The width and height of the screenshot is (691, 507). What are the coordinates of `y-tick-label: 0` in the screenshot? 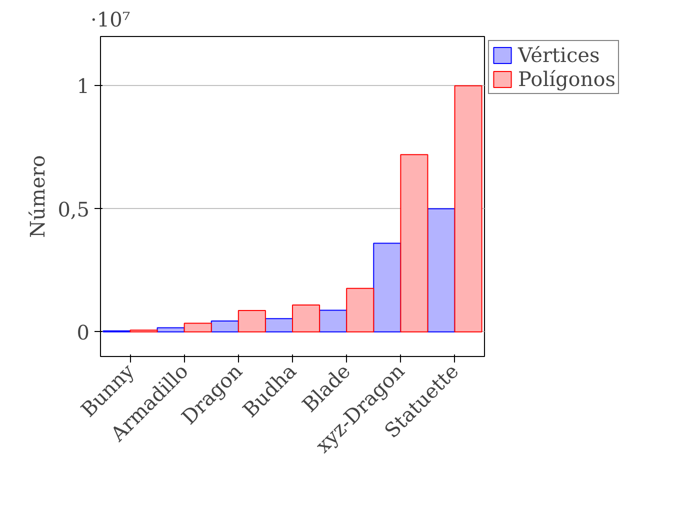 It's located at (83, 332).